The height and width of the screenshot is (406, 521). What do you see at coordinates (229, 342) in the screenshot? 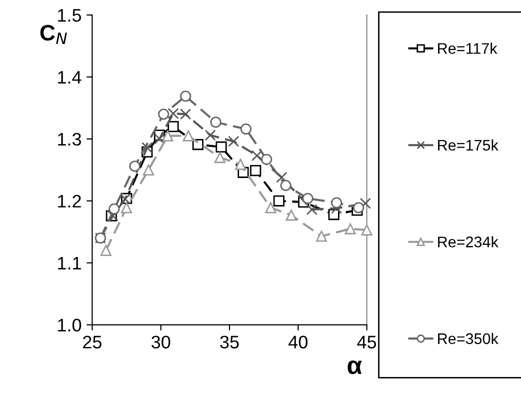
I see `x-tick-label: 35` at bounding box center [229, 342].